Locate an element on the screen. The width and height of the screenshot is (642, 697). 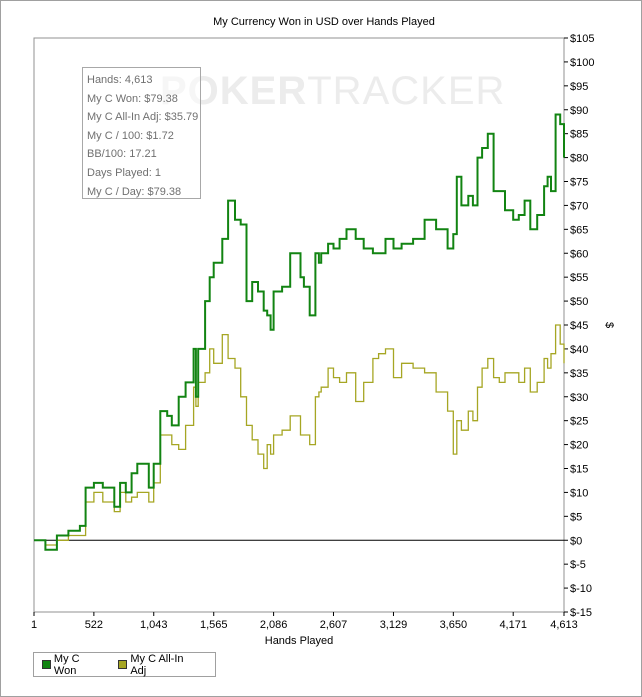
y-tick-label: $55 is located at coordinates (579, 278).